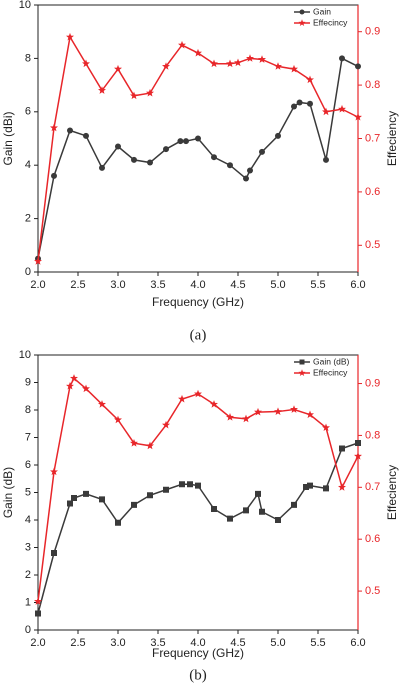  Describe the element at coordinates (198, 335) in the screenshot. I see `caption: (a)` at that location.